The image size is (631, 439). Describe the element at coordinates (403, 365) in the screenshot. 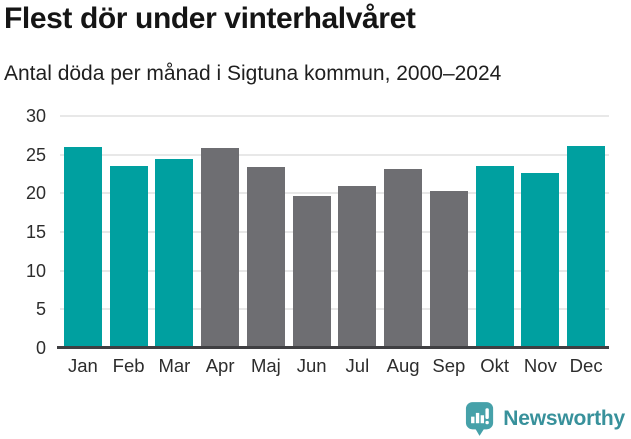

I see `x-tick-aug: Aug` at that location.